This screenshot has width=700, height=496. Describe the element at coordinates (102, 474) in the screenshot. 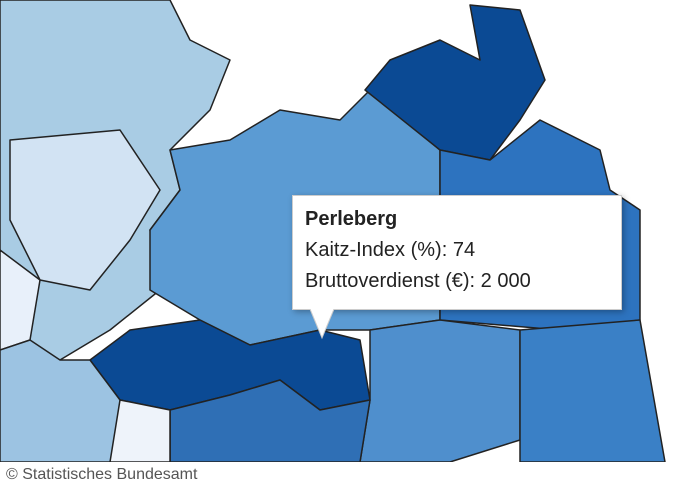

I see `copyright: © Statistisches Bundesamt` at that location.